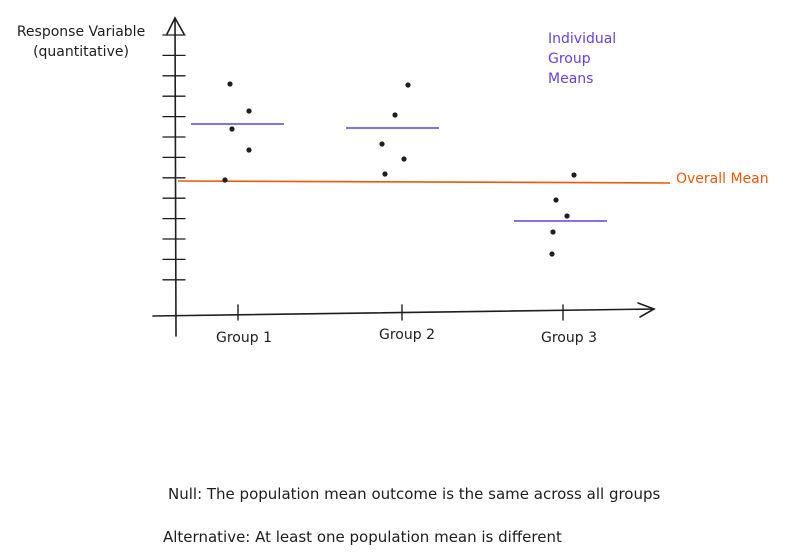 The image size is (793, 557). Describe the element at coordinates (571, 79) in the screenshot. I see `group-means-label-line-3: Means` at that location.